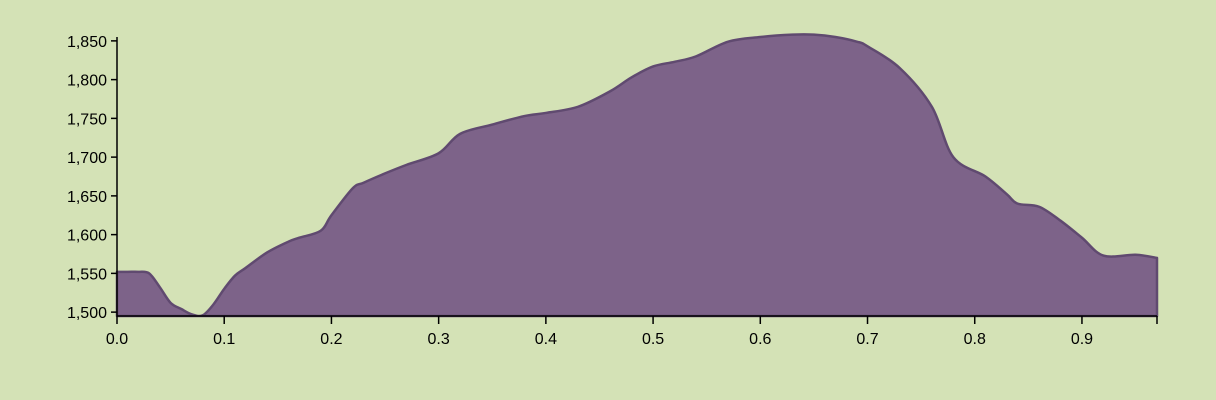  Describe the element at coordinates (224, 339) in the screenshot. I see `x-tick-label: 0.1` at that location.